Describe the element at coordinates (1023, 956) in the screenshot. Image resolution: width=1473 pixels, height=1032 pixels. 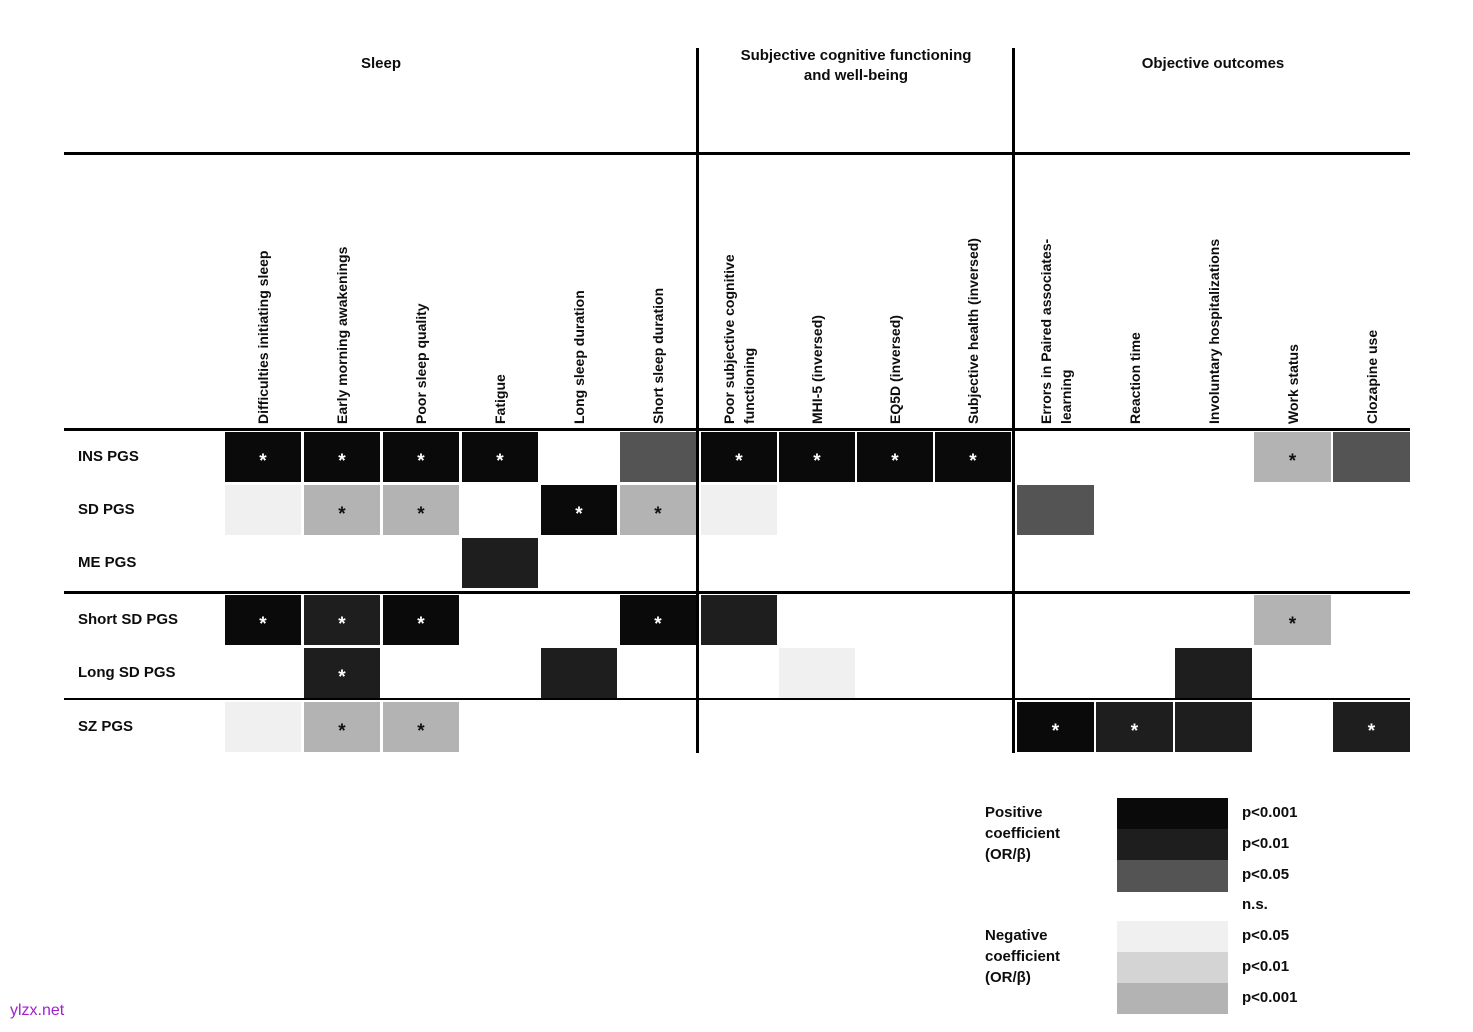
I see `legend-negative-label: Negative coefficient (OR/β)` at that location.